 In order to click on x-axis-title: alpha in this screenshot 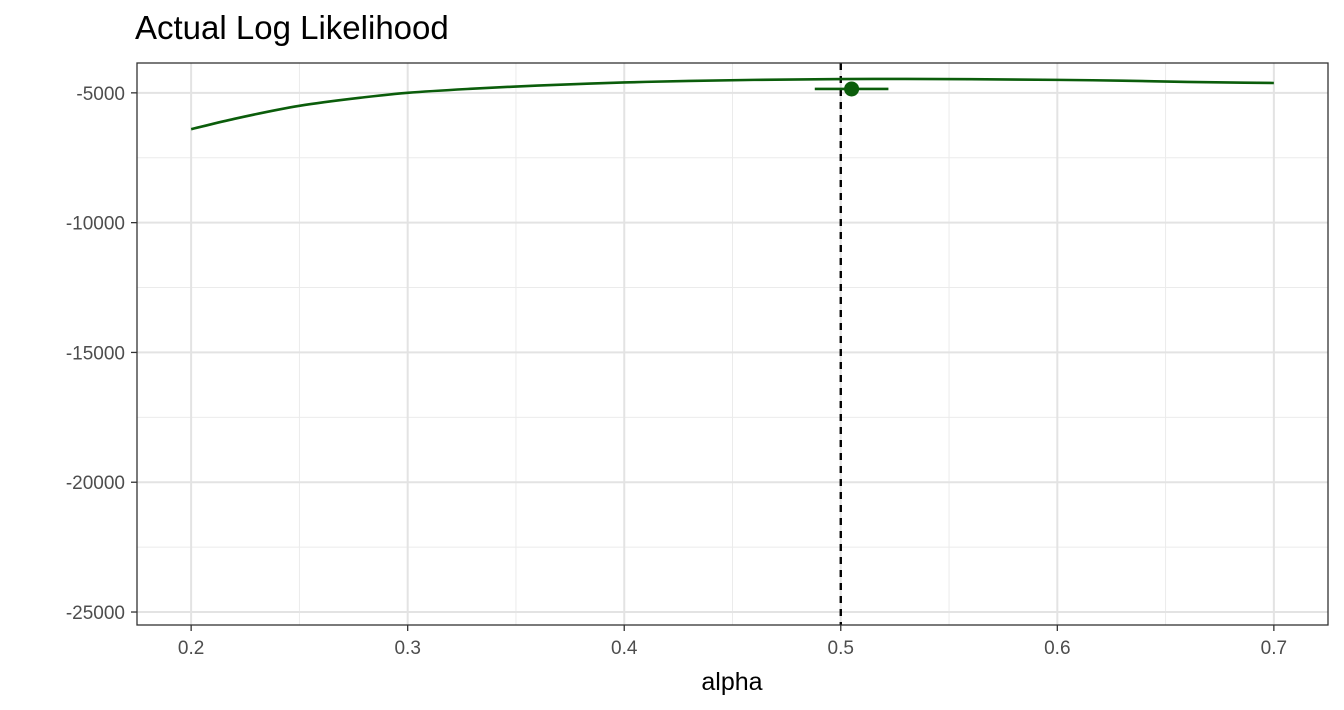, I will do `click(731, 682)`.